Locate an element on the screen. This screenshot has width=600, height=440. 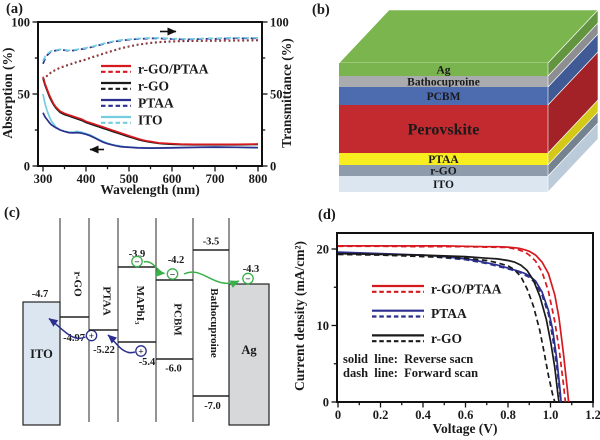
stack-layer-pcbm: PCBM is located at coordinates (469, 69).